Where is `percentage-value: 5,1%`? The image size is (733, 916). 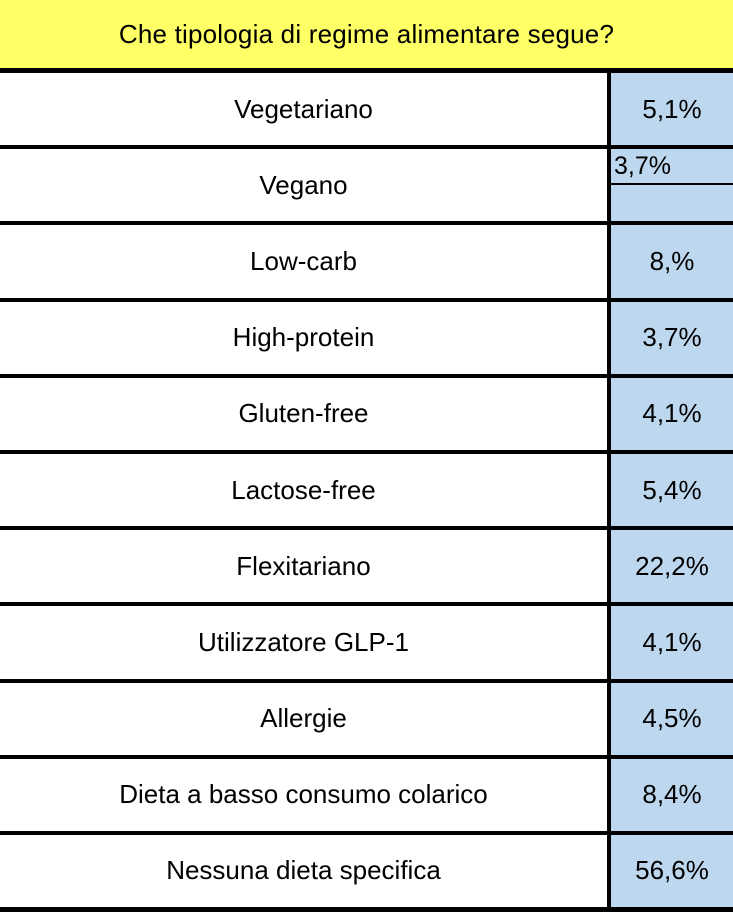
percentage-value: 5,1% is located at coordinates (672, 108).